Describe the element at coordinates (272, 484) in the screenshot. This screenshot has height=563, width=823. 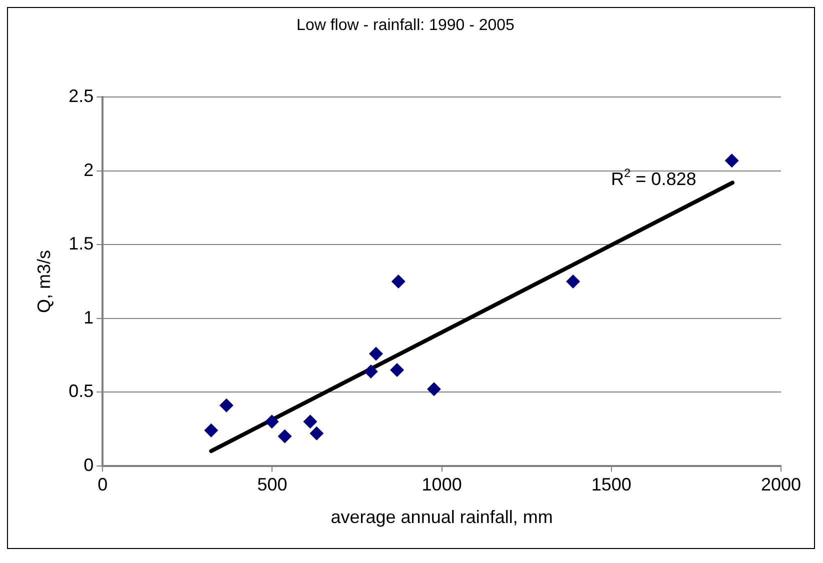
I see `x-tick-label: 500` at that location.